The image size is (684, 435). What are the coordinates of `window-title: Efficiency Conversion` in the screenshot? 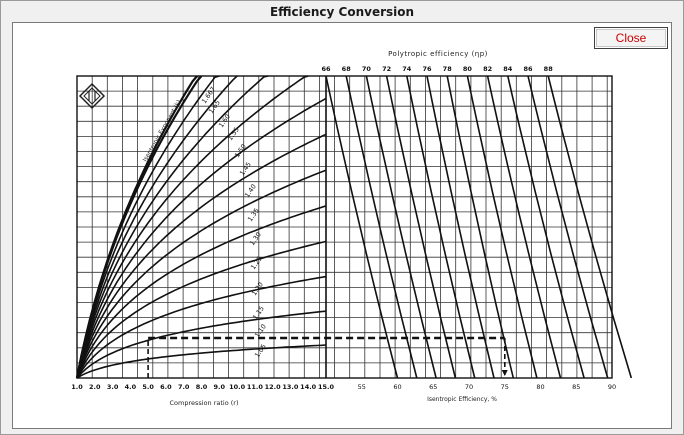 It's located at (342, 12).